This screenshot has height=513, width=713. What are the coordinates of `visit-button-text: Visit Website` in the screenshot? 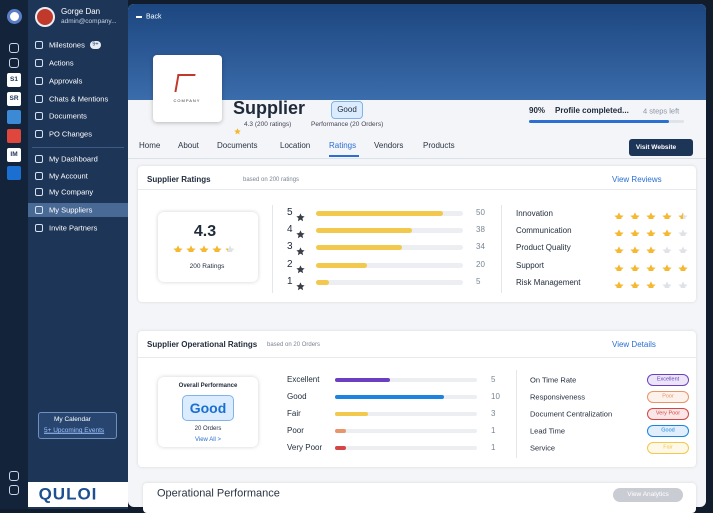 It's located at (656, 147).